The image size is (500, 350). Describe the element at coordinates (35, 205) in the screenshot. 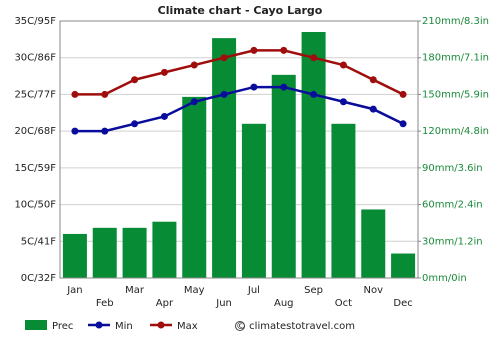

I see `y-tick-label: 10C/50F` at that location.